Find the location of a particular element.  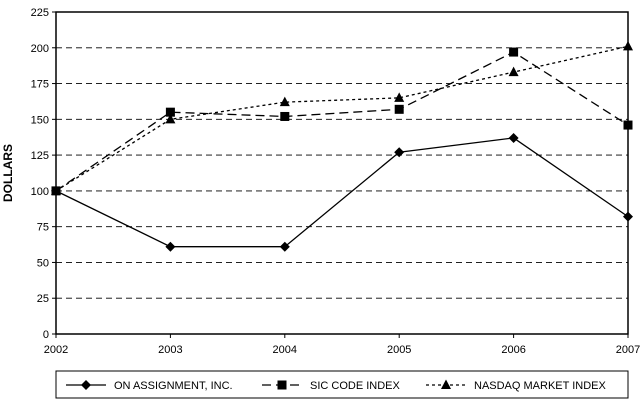

y-tick-label: 175 is located at coordinates (40, 85).